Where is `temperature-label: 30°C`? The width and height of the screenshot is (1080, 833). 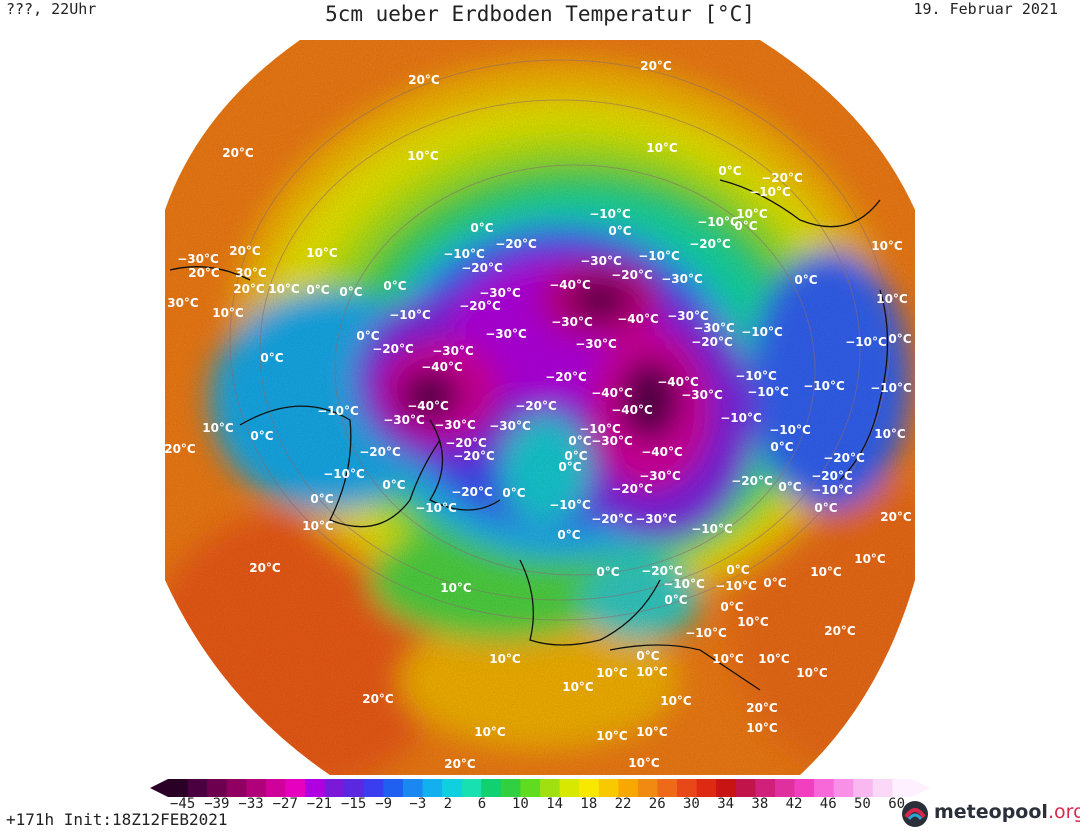 temperature-label: 30°C is located at coordinates (251, 273).